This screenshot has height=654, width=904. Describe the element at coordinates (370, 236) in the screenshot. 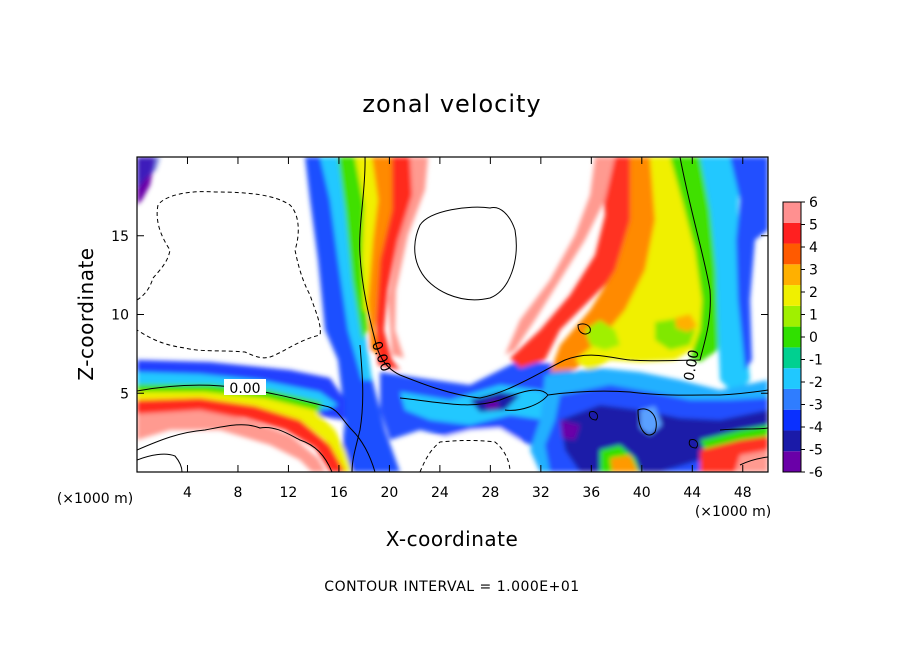

I see `fill-plume-yellow` at that location.